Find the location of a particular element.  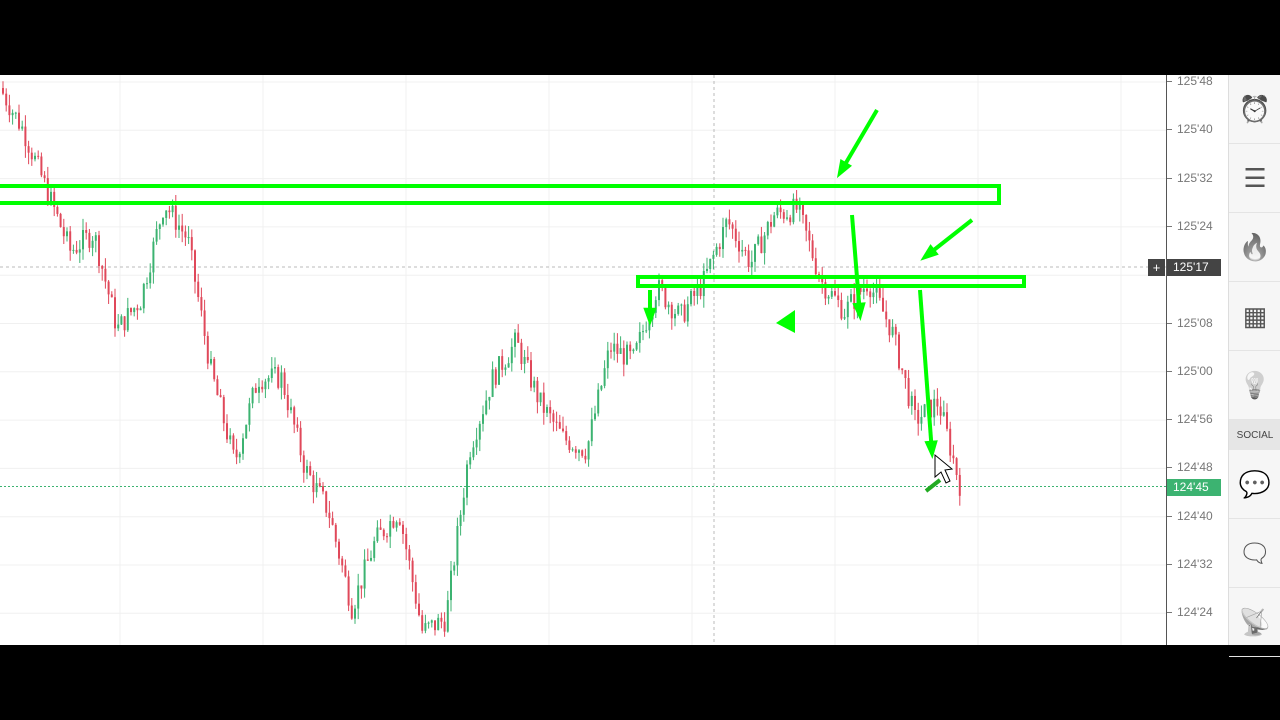

price-tick: 124'40 is located at coordinates (1190, 515).